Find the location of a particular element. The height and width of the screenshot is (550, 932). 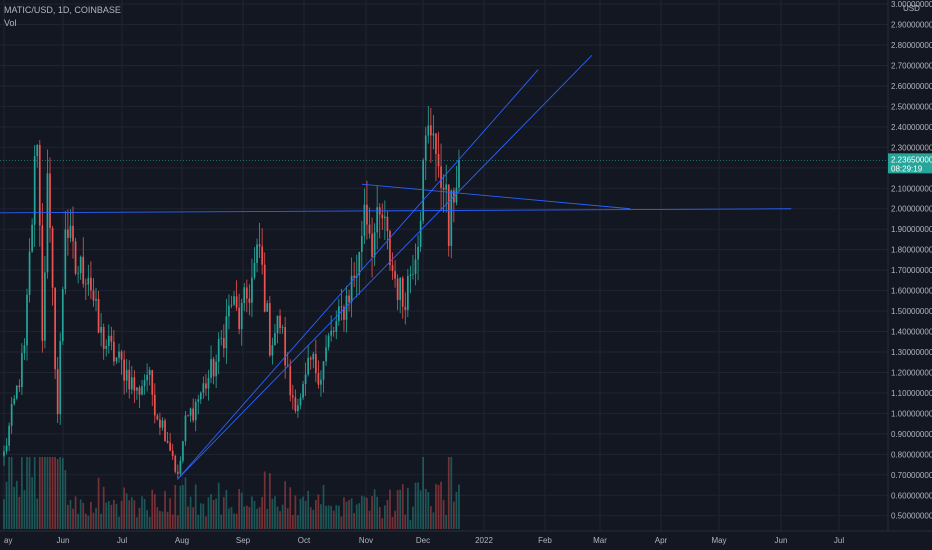

time-tick-label: May is located at coordinates (718, 540).